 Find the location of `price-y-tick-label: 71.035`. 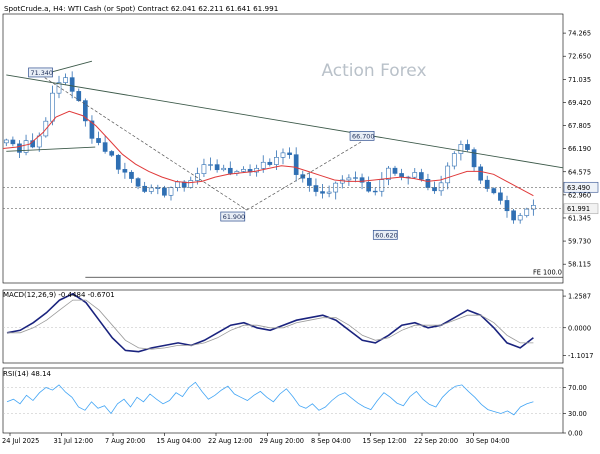

price-y-tick-label: 71.035 is located at coordinates (579, 80).